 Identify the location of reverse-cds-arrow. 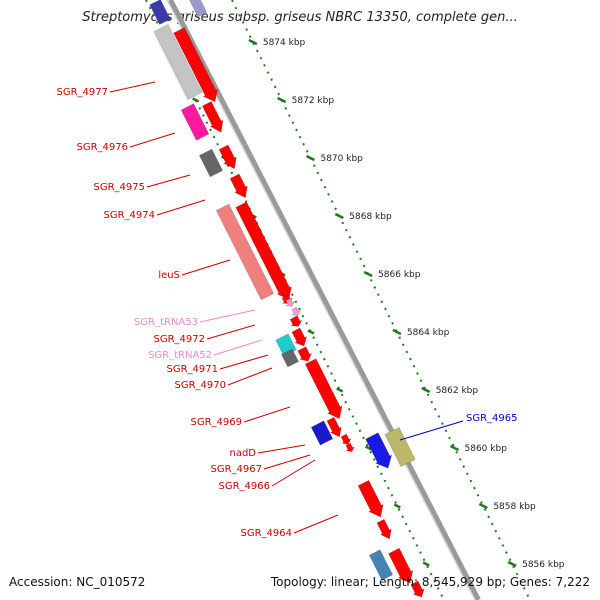
(379, 450).